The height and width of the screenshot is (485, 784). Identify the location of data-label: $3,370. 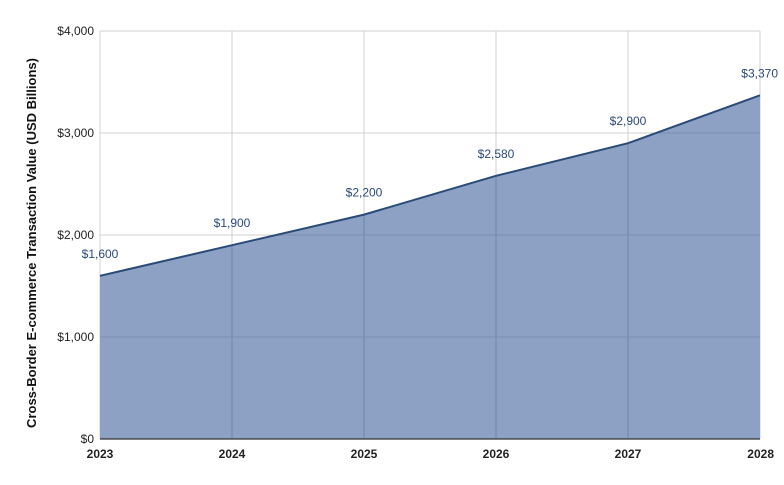
(759, 73).